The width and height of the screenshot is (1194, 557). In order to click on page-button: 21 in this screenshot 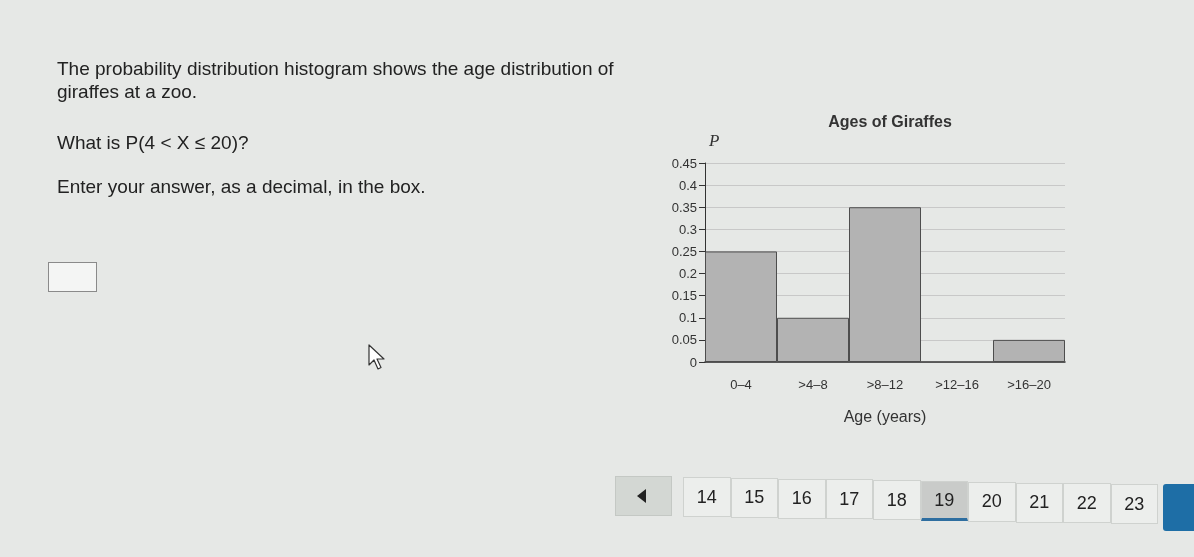, I will do `click(1039, 502)`.